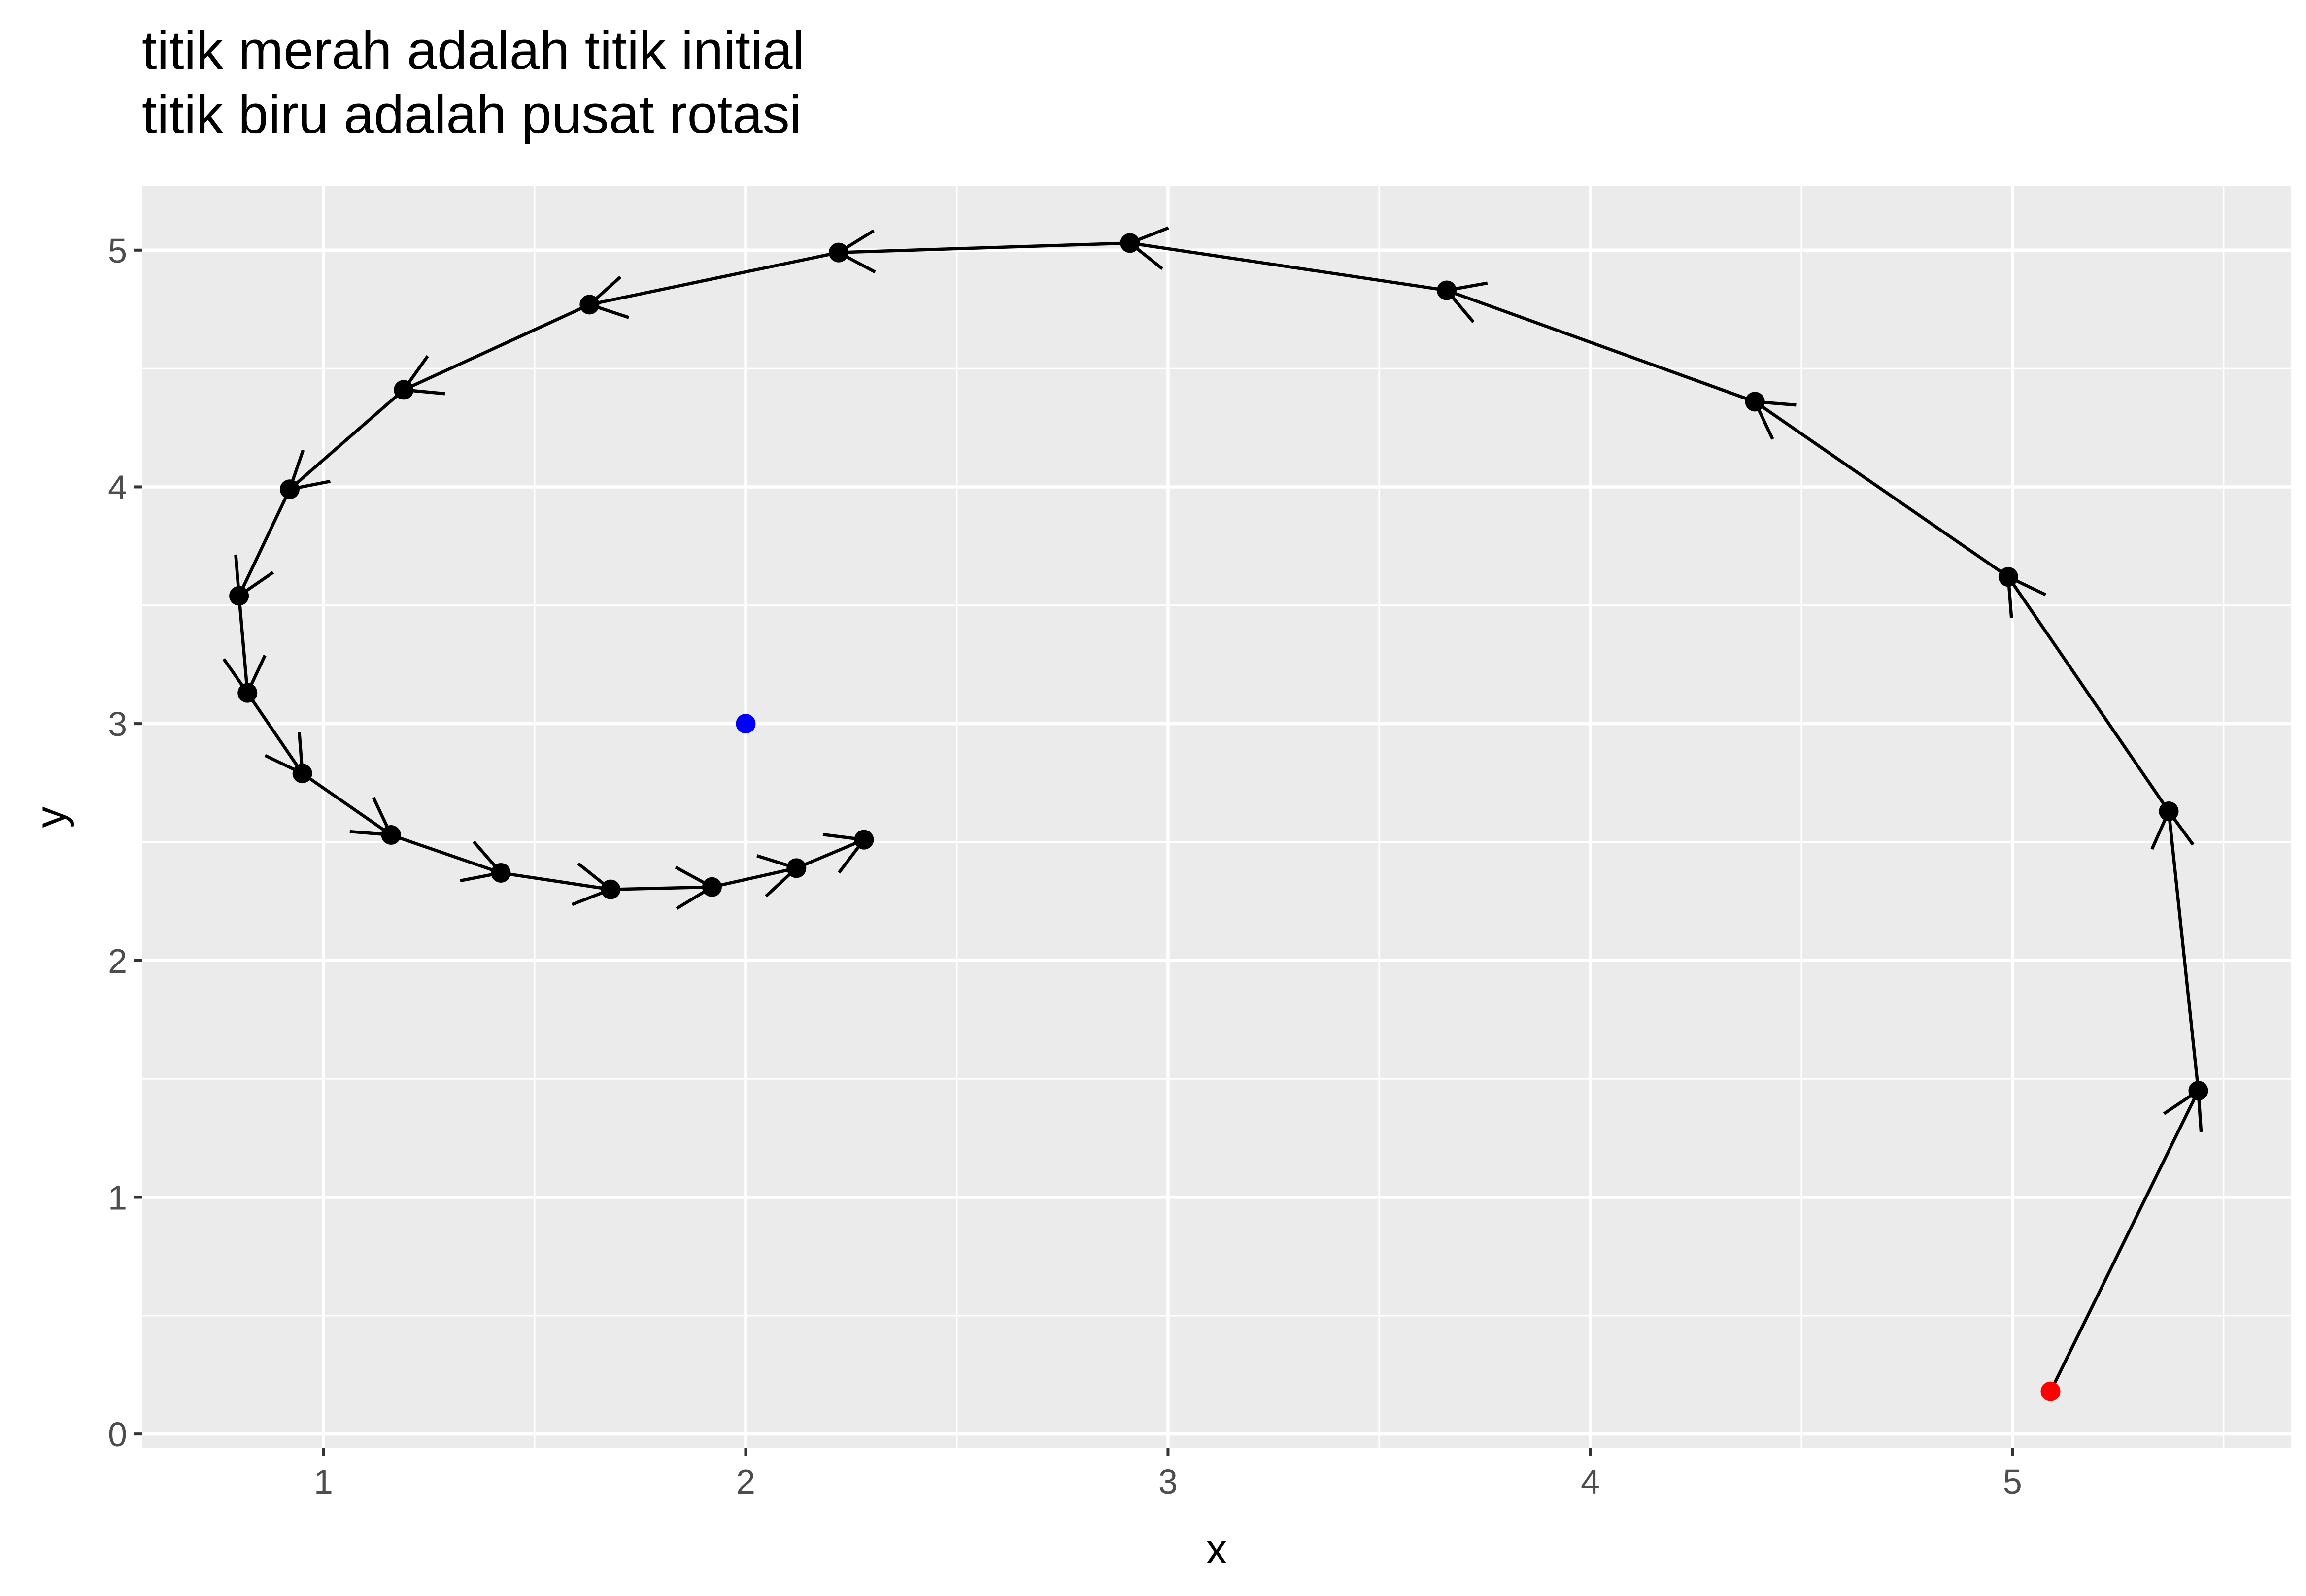 The height and width of the screenshot is (1596, 2306). I want to click on x-tick-label: 5, so click(2013, 1482).